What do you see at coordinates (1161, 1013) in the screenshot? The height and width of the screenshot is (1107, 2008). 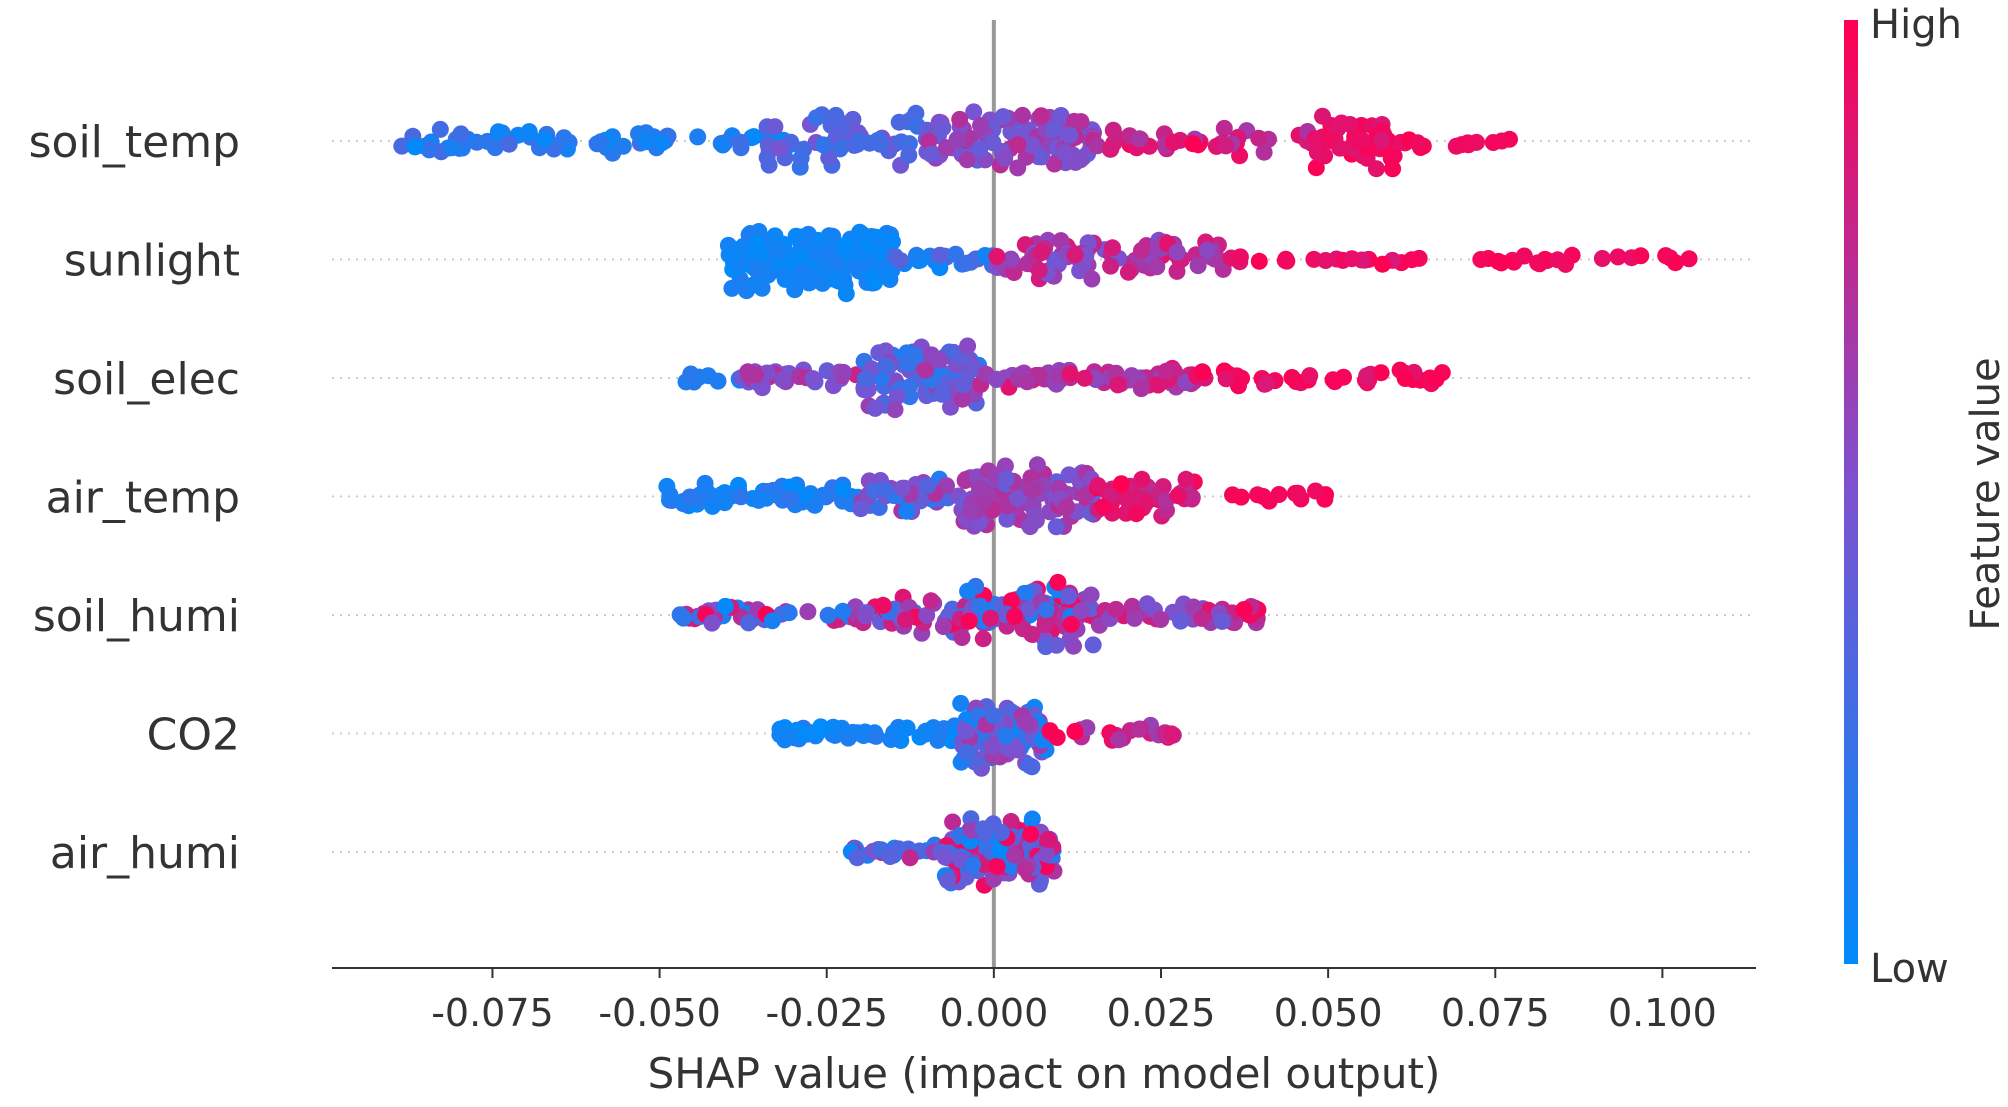 I see `x-tick-label: 0.025` at bounding box center [1161, 1013].